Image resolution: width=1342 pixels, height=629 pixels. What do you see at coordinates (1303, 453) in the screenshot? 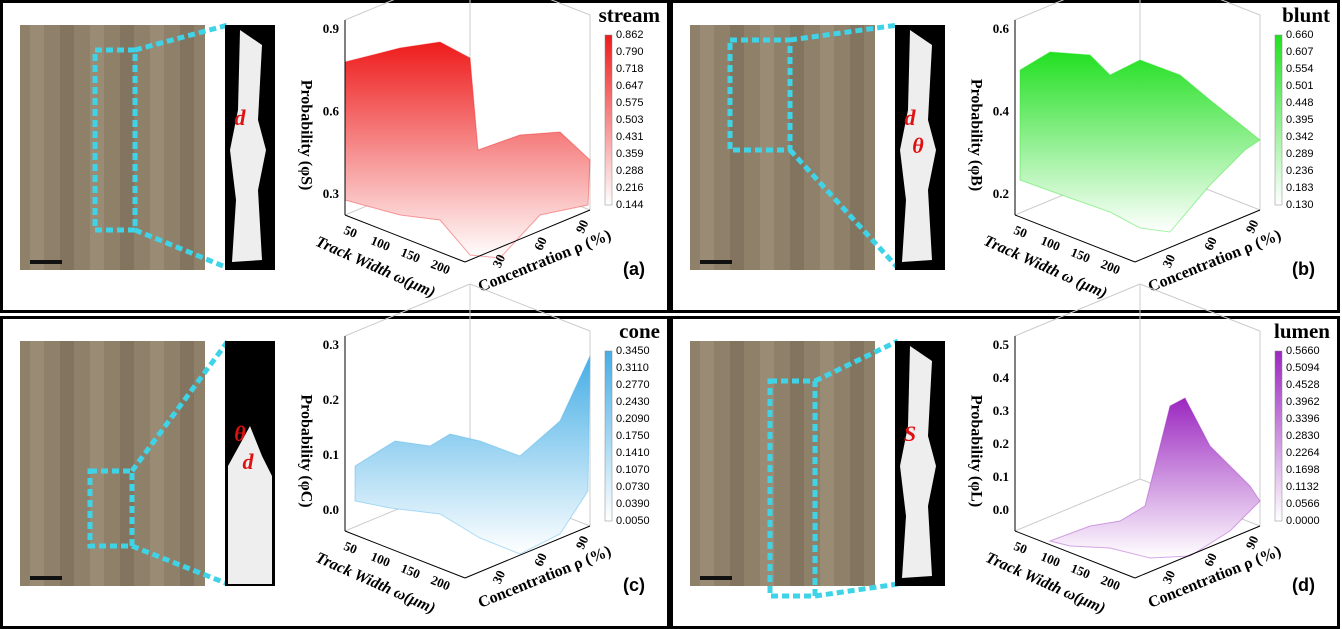
I see `colorbar-label: 0.2264` at bounding box center [1303, 453].